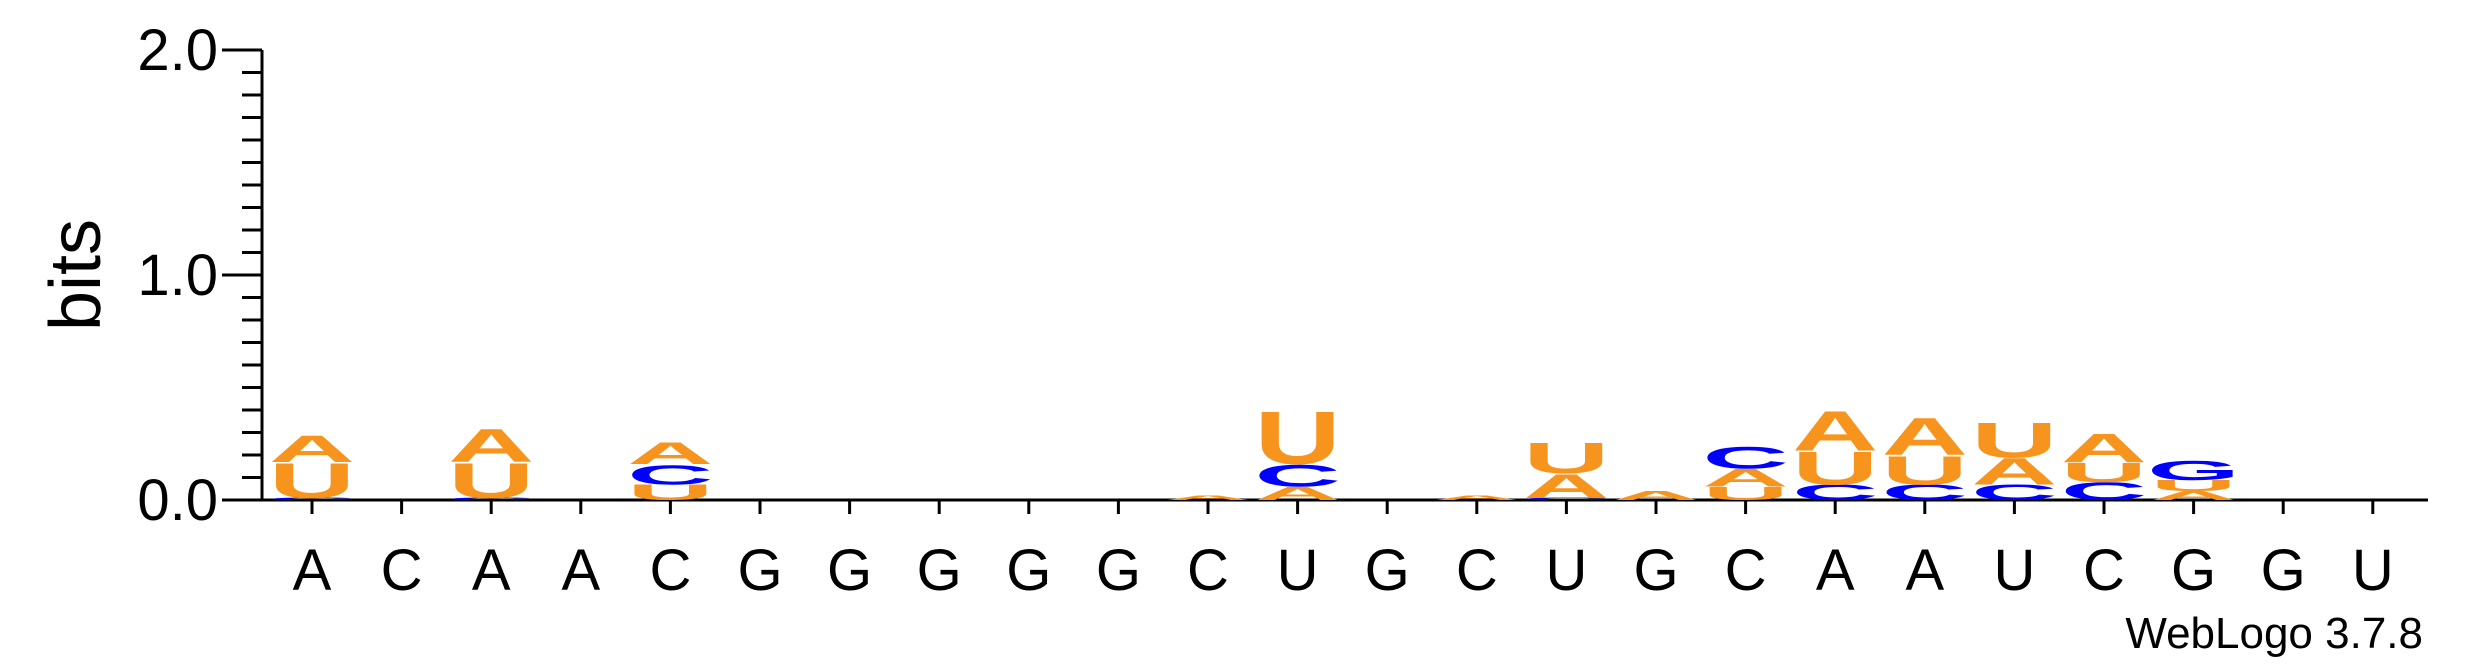  I want to click on logo-letter-G: G, so click(2193, 469).